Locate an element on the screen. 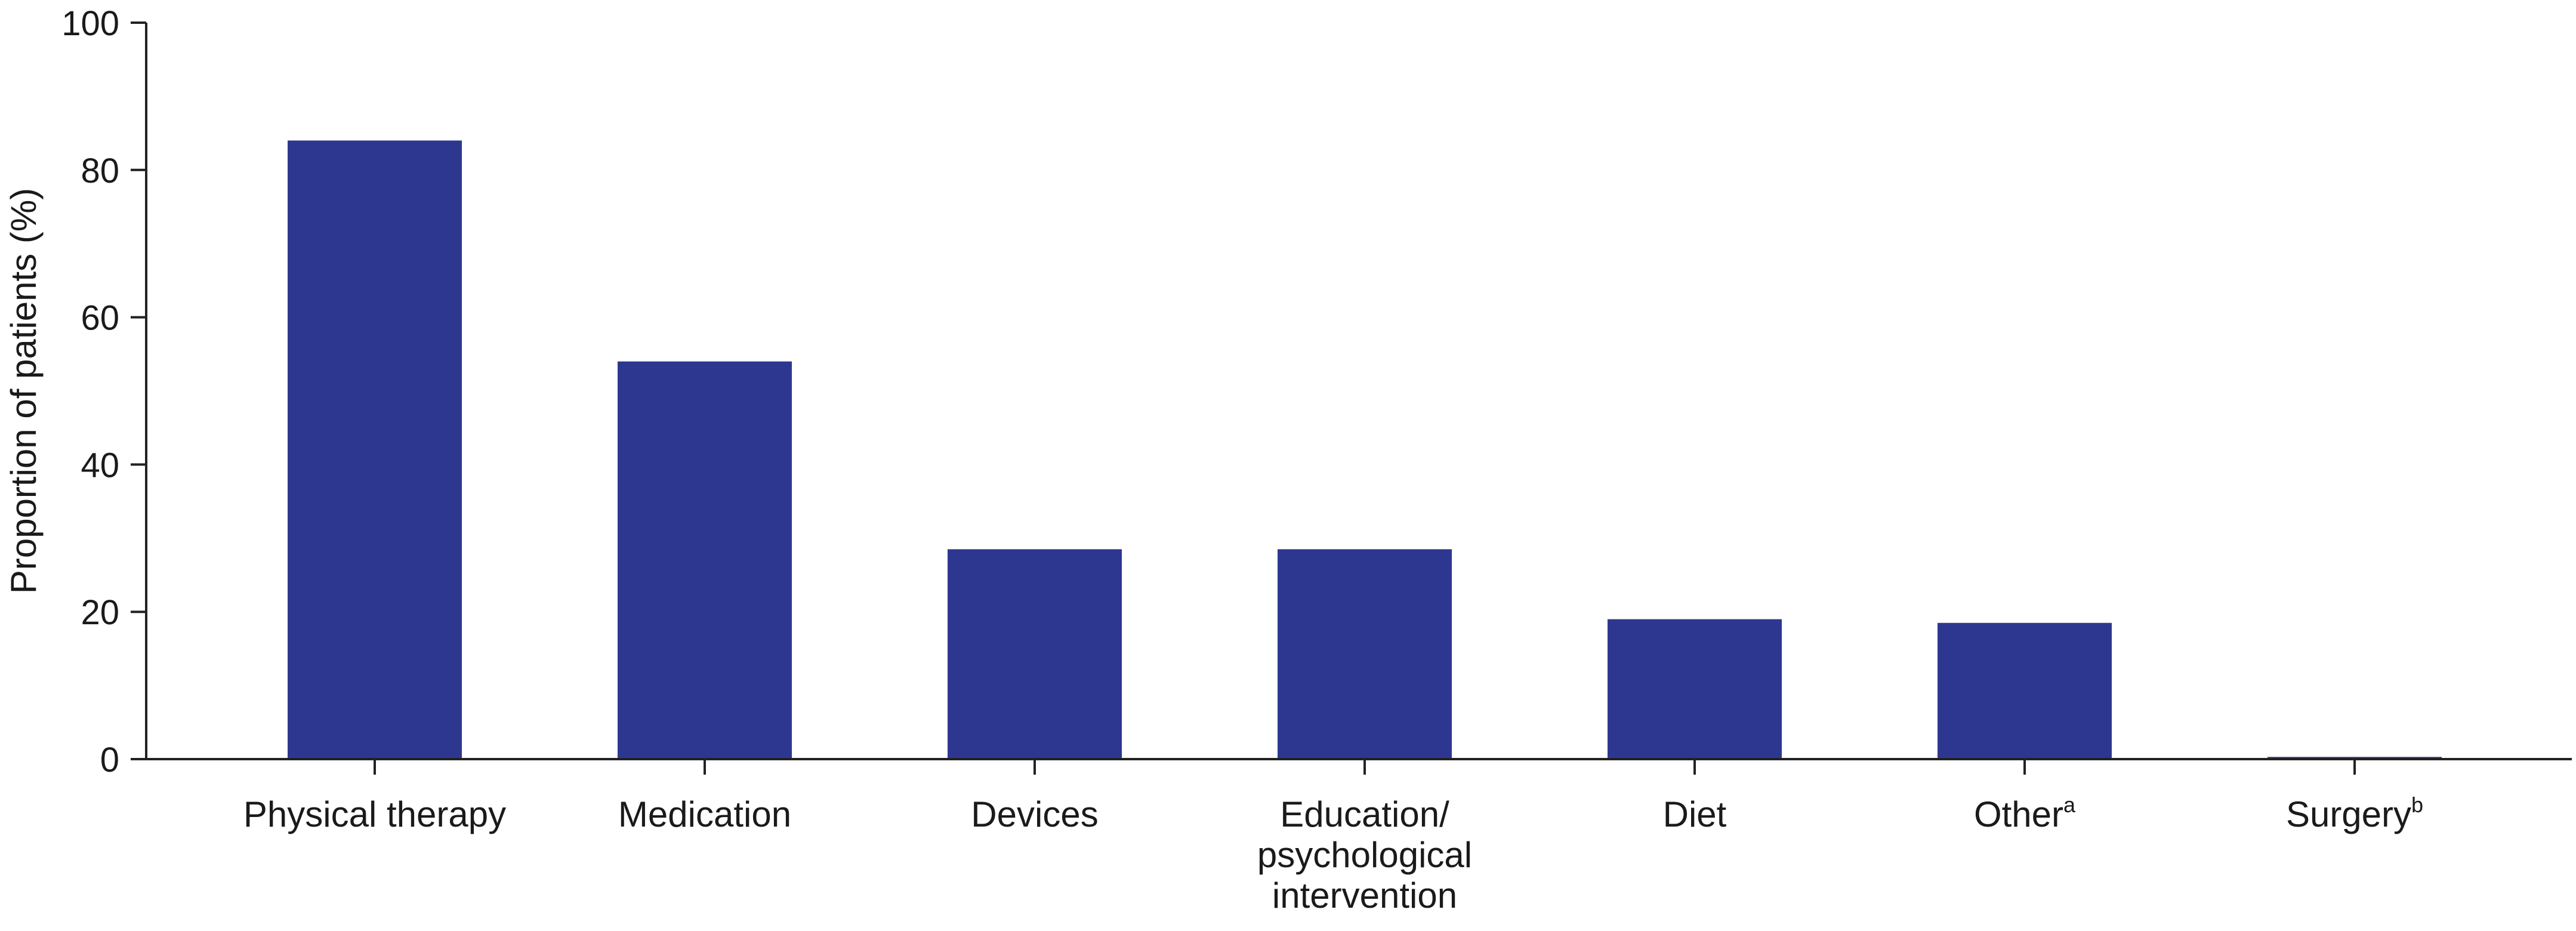 This screenshot has height=931, width=2576. y-tick-label: 80 is located at coordinates (100, 171).